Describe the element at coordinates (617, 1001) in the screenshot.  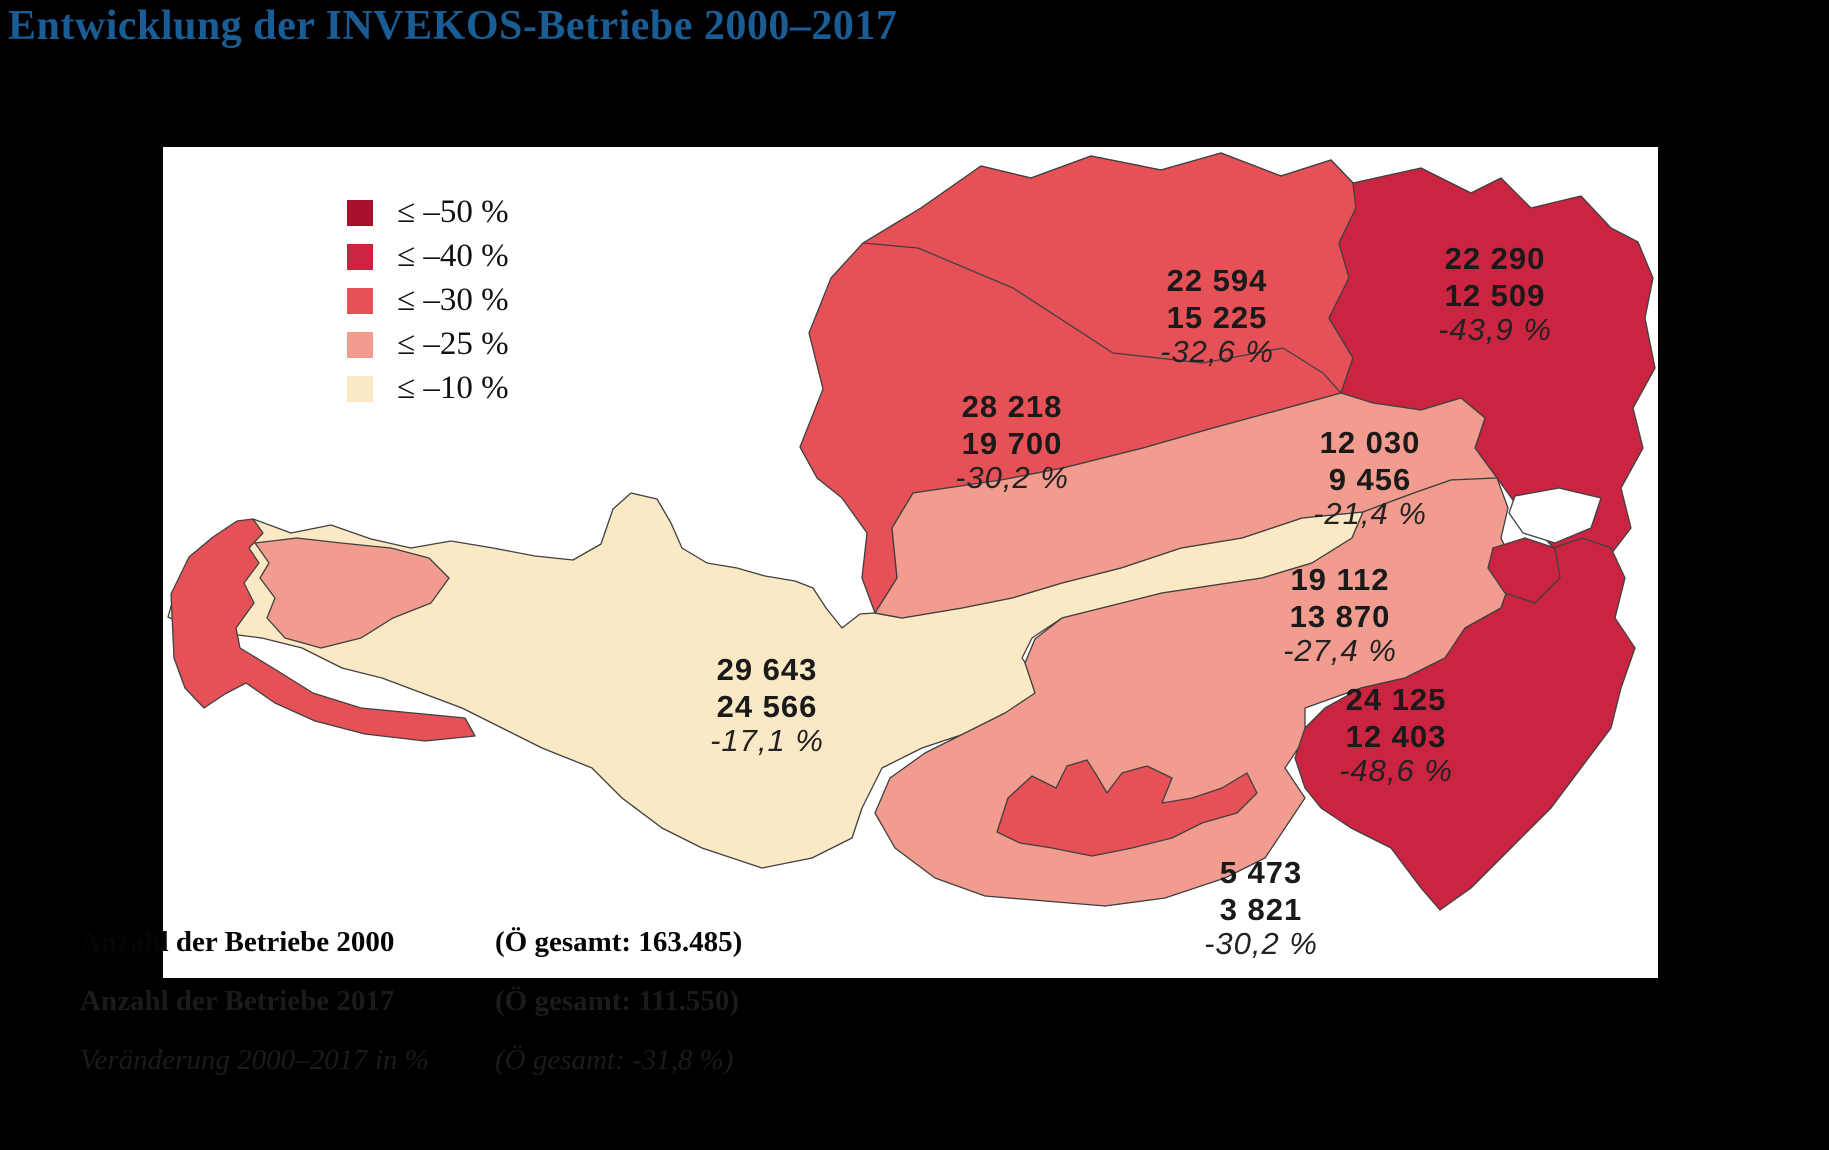
I see `footer-value-2017: (Ö gesamt: 111.550)` at that location.